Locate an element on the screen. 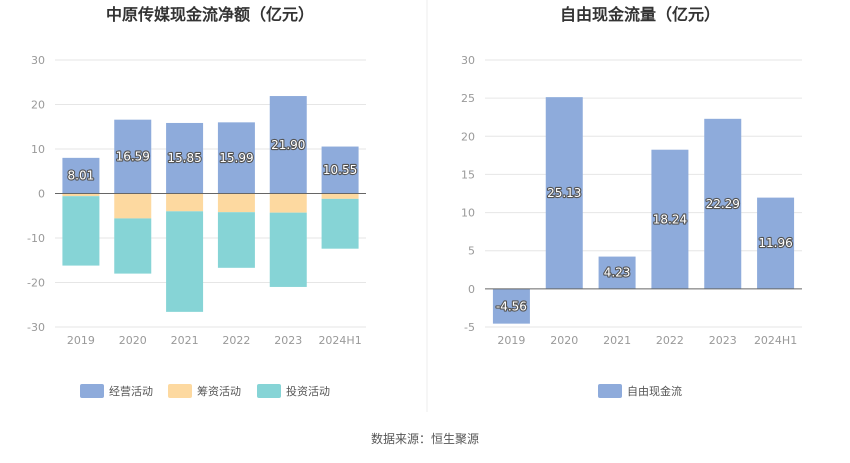 The width and height of the screenshot is (850, 463). chart1-data-label: 21.90 is located at coordinates (288, 145).